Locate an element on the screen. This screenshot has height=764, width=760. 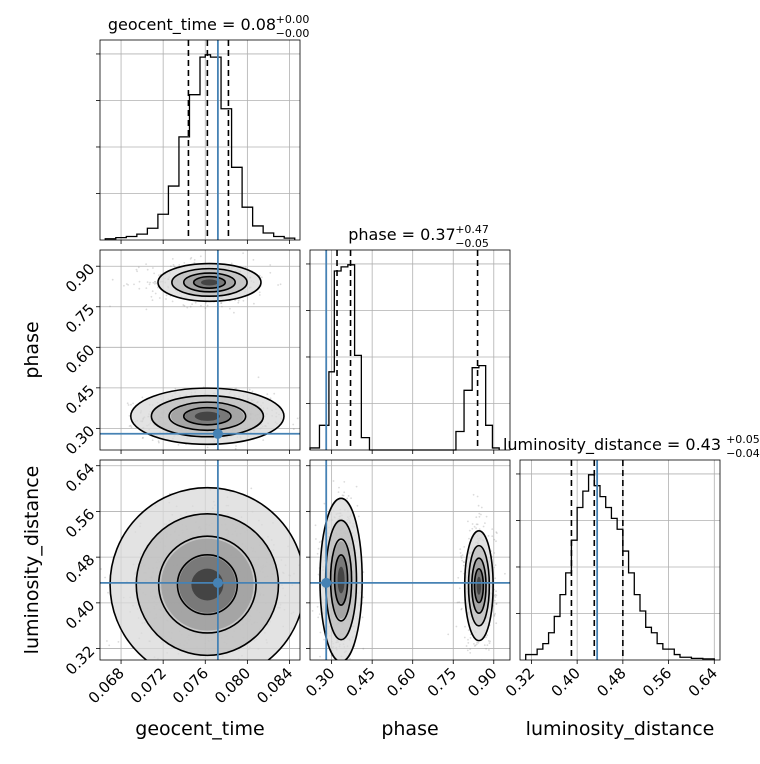
histogram-phase is located at coordinates (404, 357).